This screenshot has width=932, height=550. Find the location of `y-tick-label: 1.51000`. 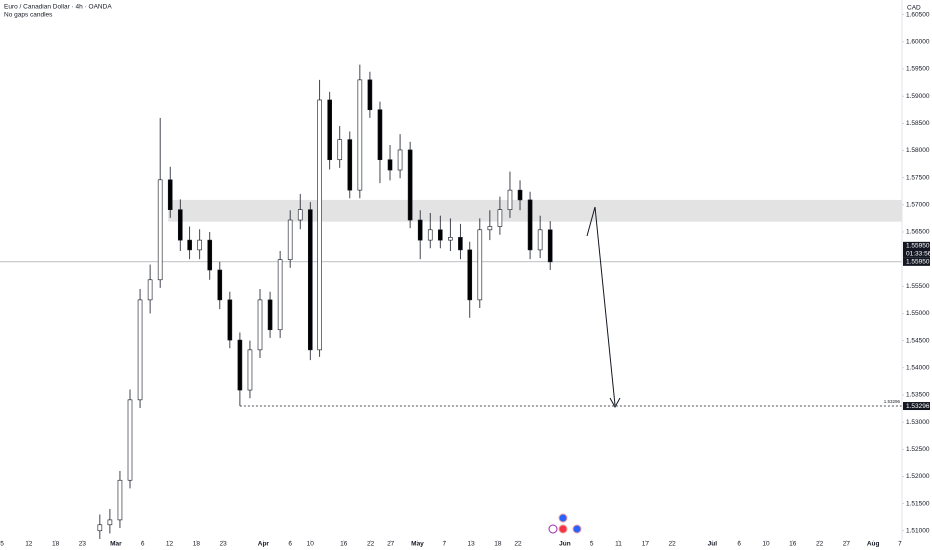

y-tick-label: 1.51000 is located at coordinates (918, 530).